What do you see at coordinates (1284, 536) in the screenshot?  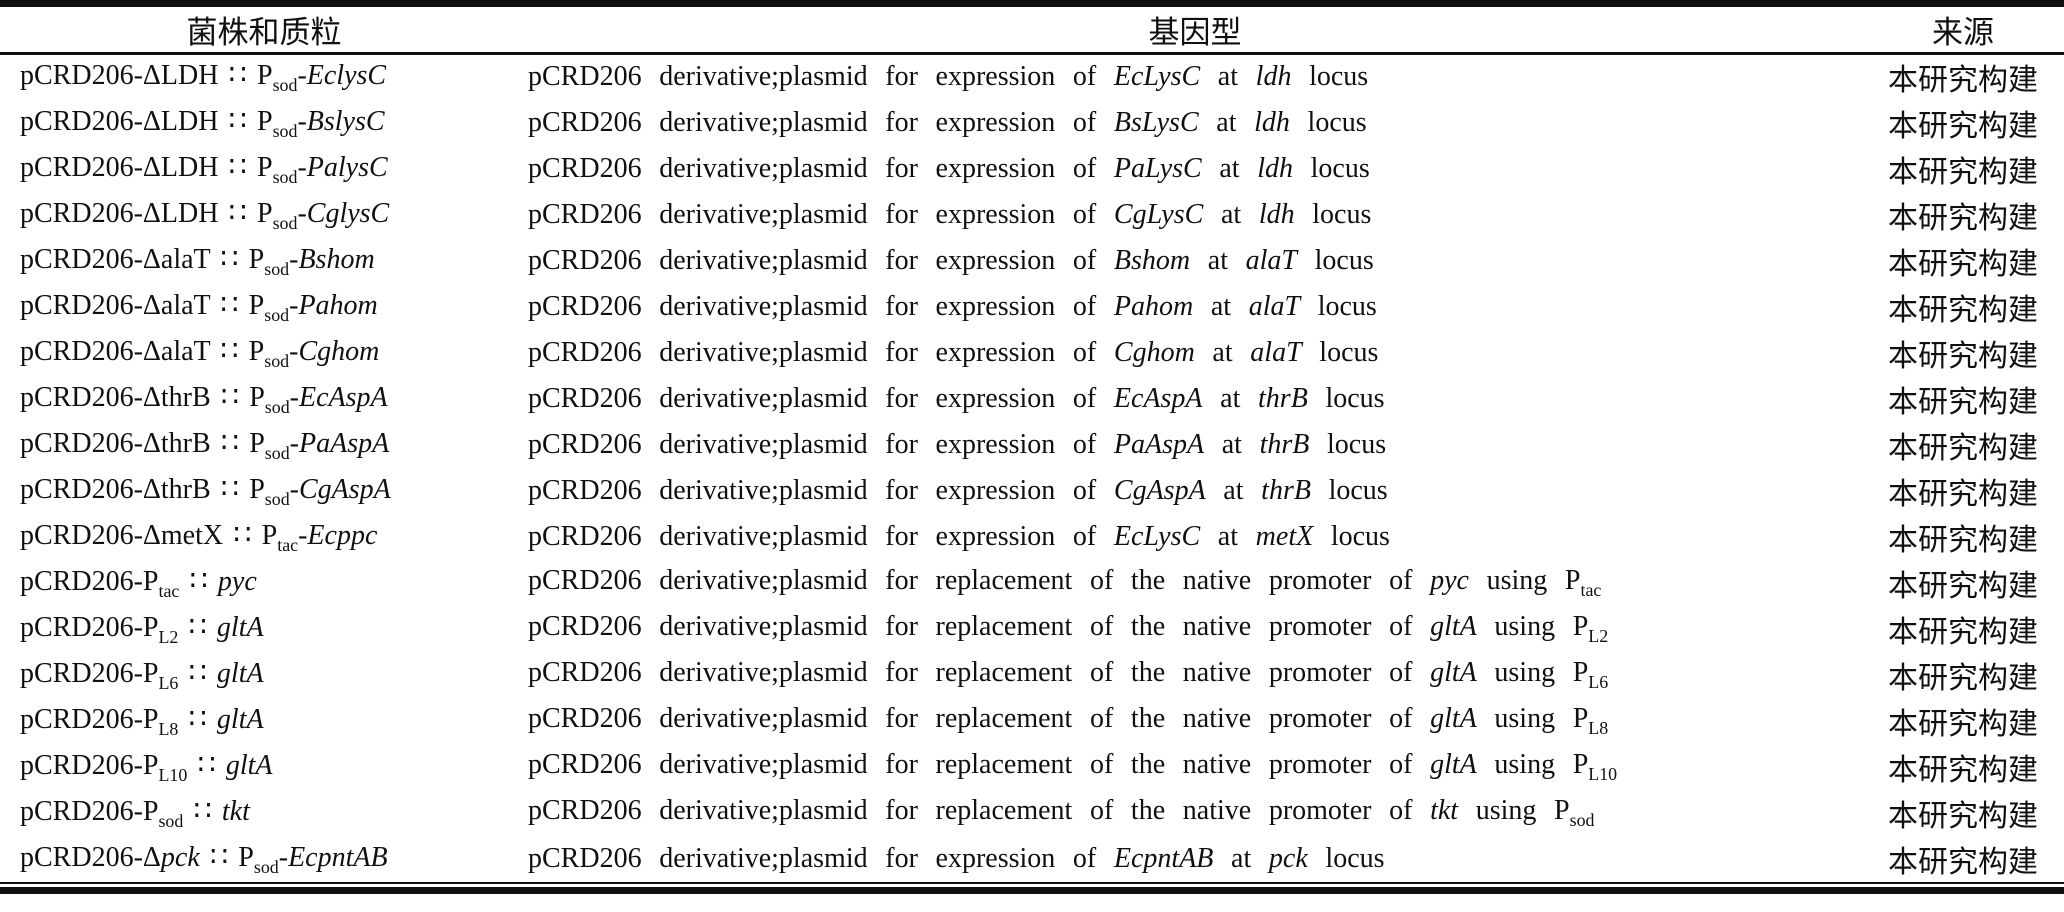 I see `text-segment: metX` at bounding box center [1284, 536].